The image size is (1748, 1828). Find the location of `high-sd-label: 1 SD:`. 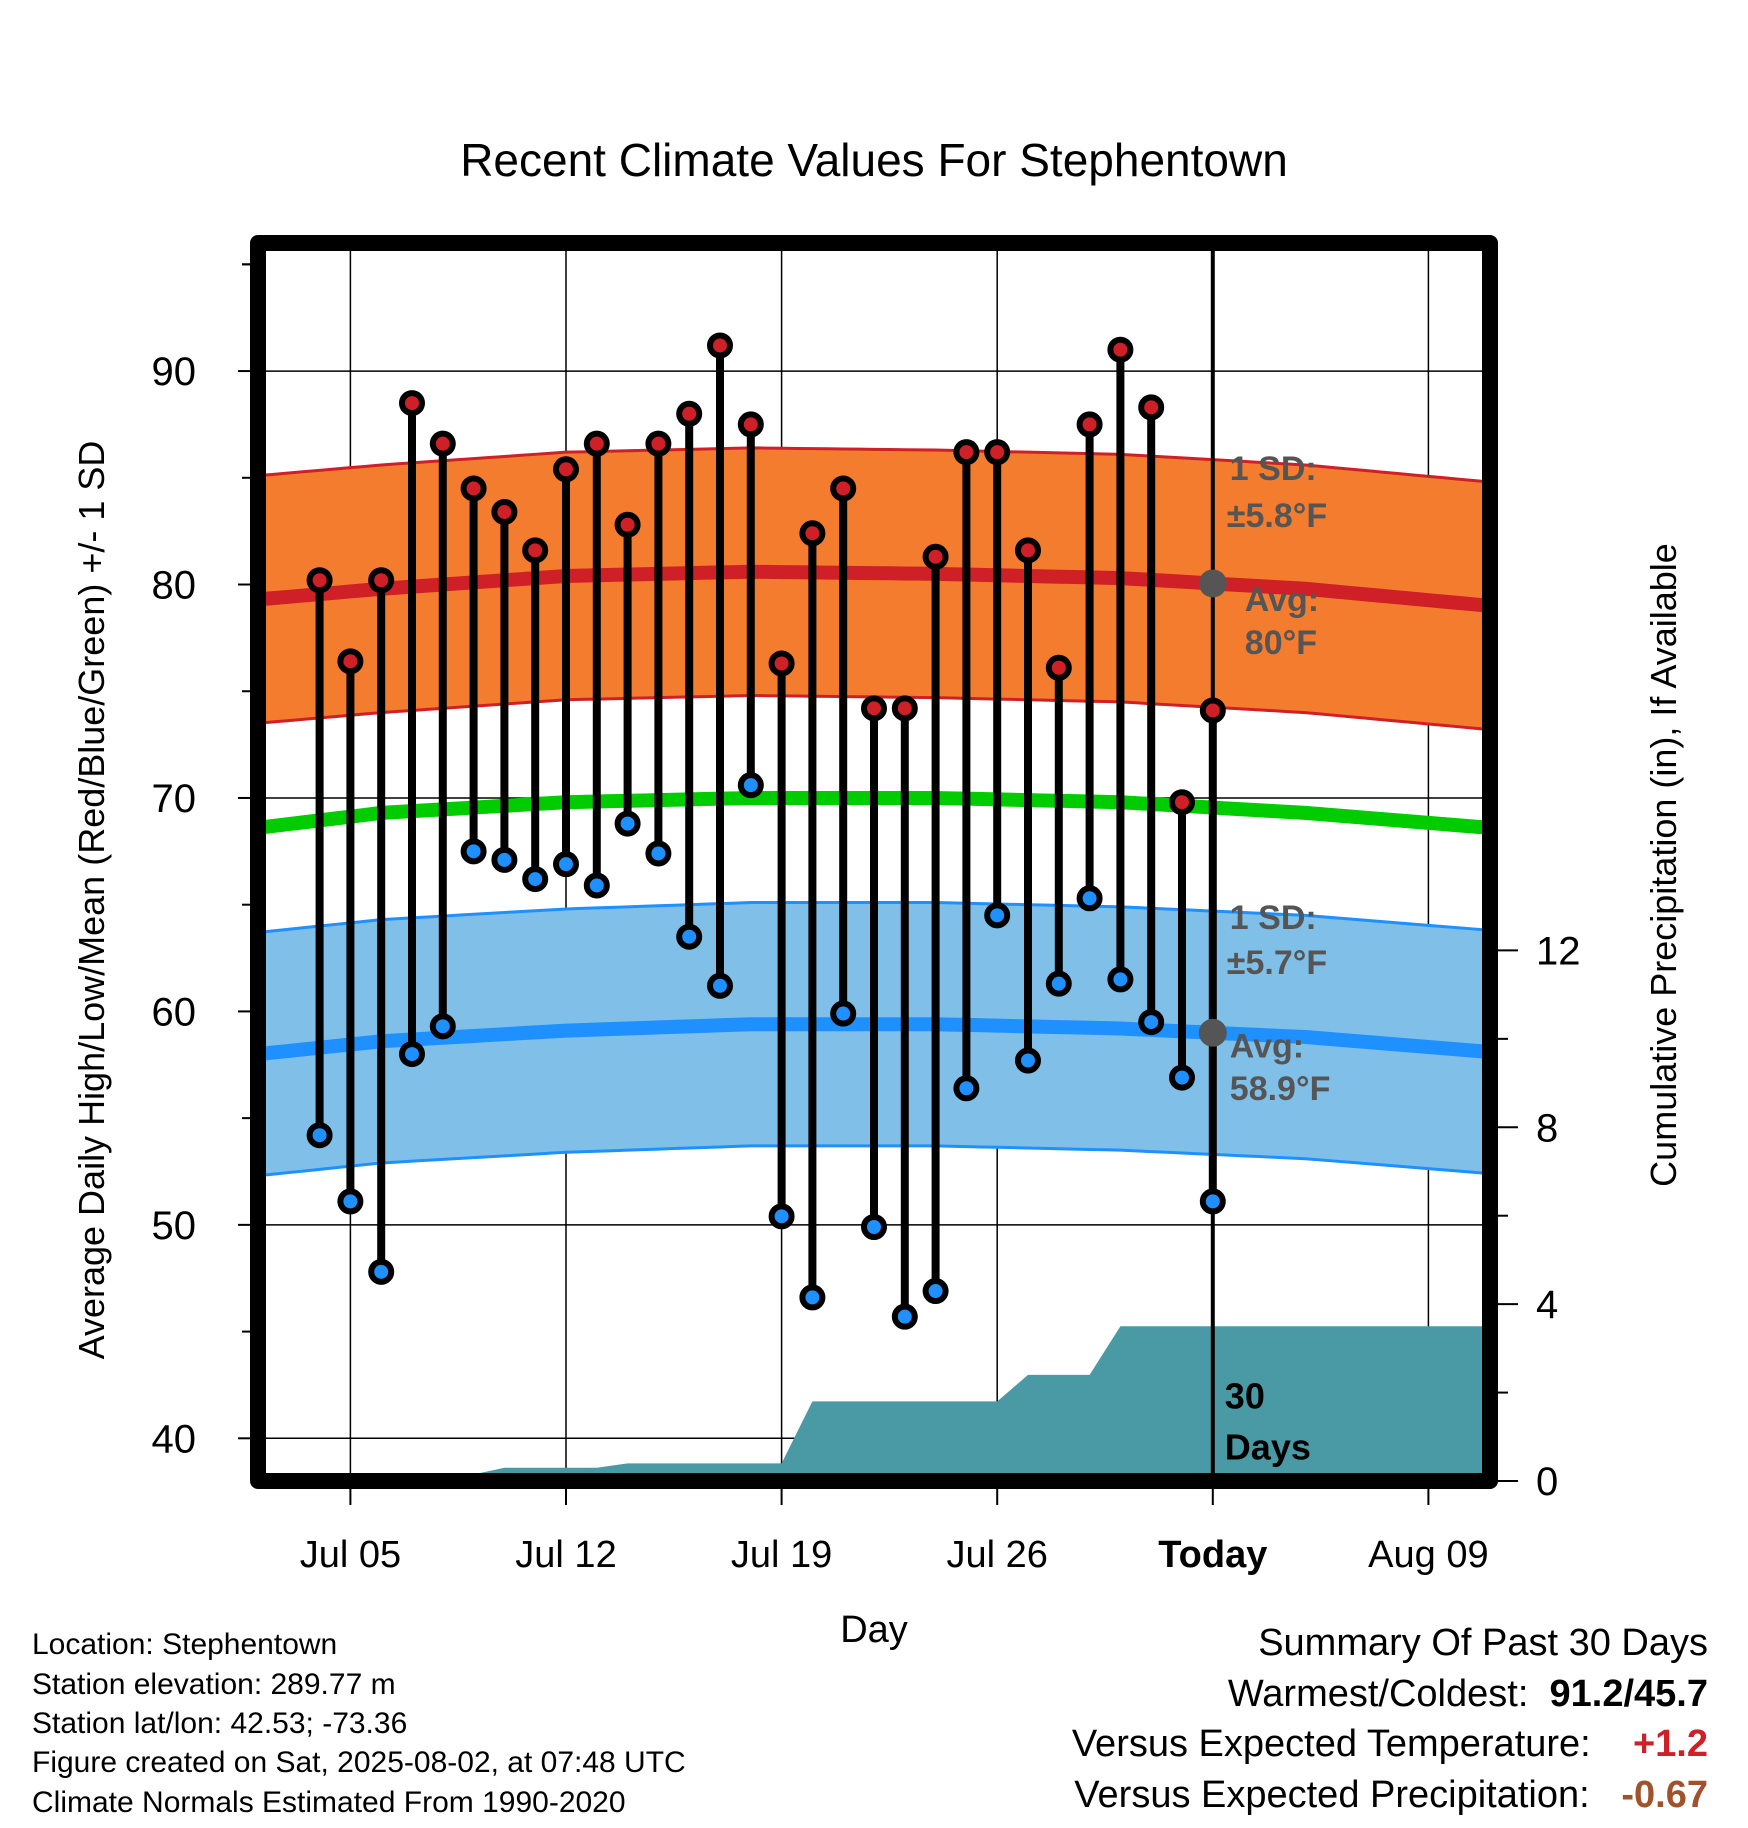

high-sd-label: 1 SD: is located at coordinates (1273, 469).